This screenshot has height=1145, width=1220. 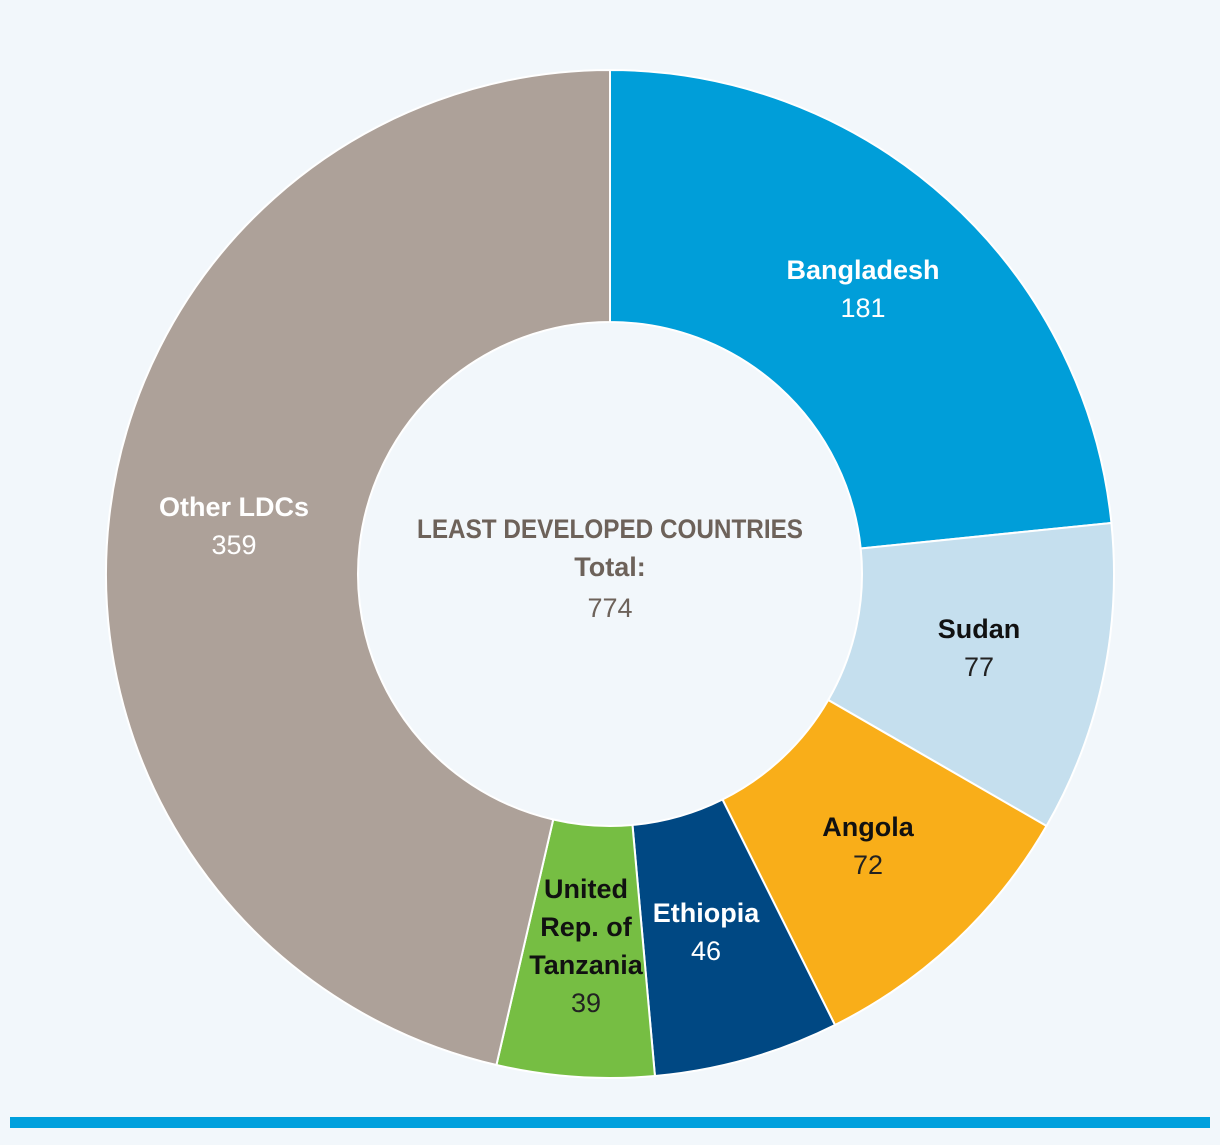 I want to click on slice-value-bangladesh: 181, so click(x=862, y=308).